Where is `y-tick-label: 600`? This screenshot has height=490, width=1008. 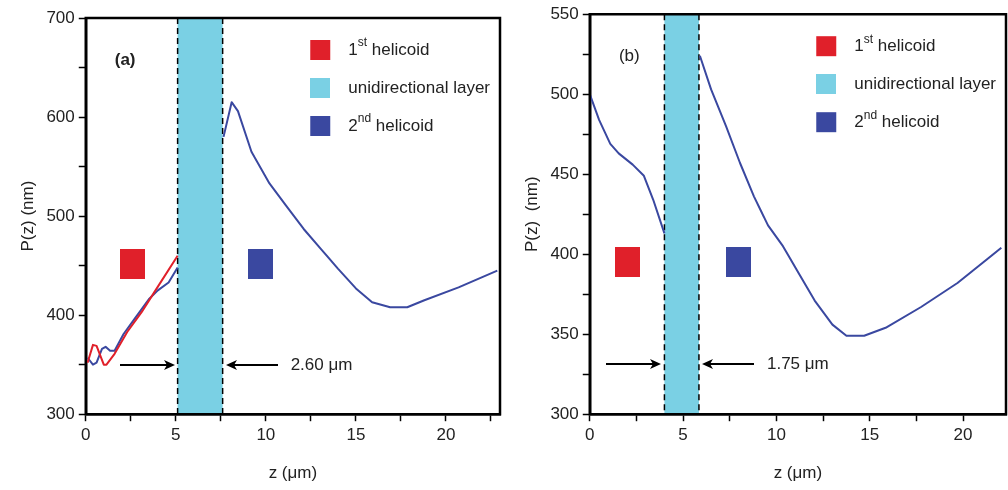
y-tick-label: 600 is located at coordinates (60, 116).